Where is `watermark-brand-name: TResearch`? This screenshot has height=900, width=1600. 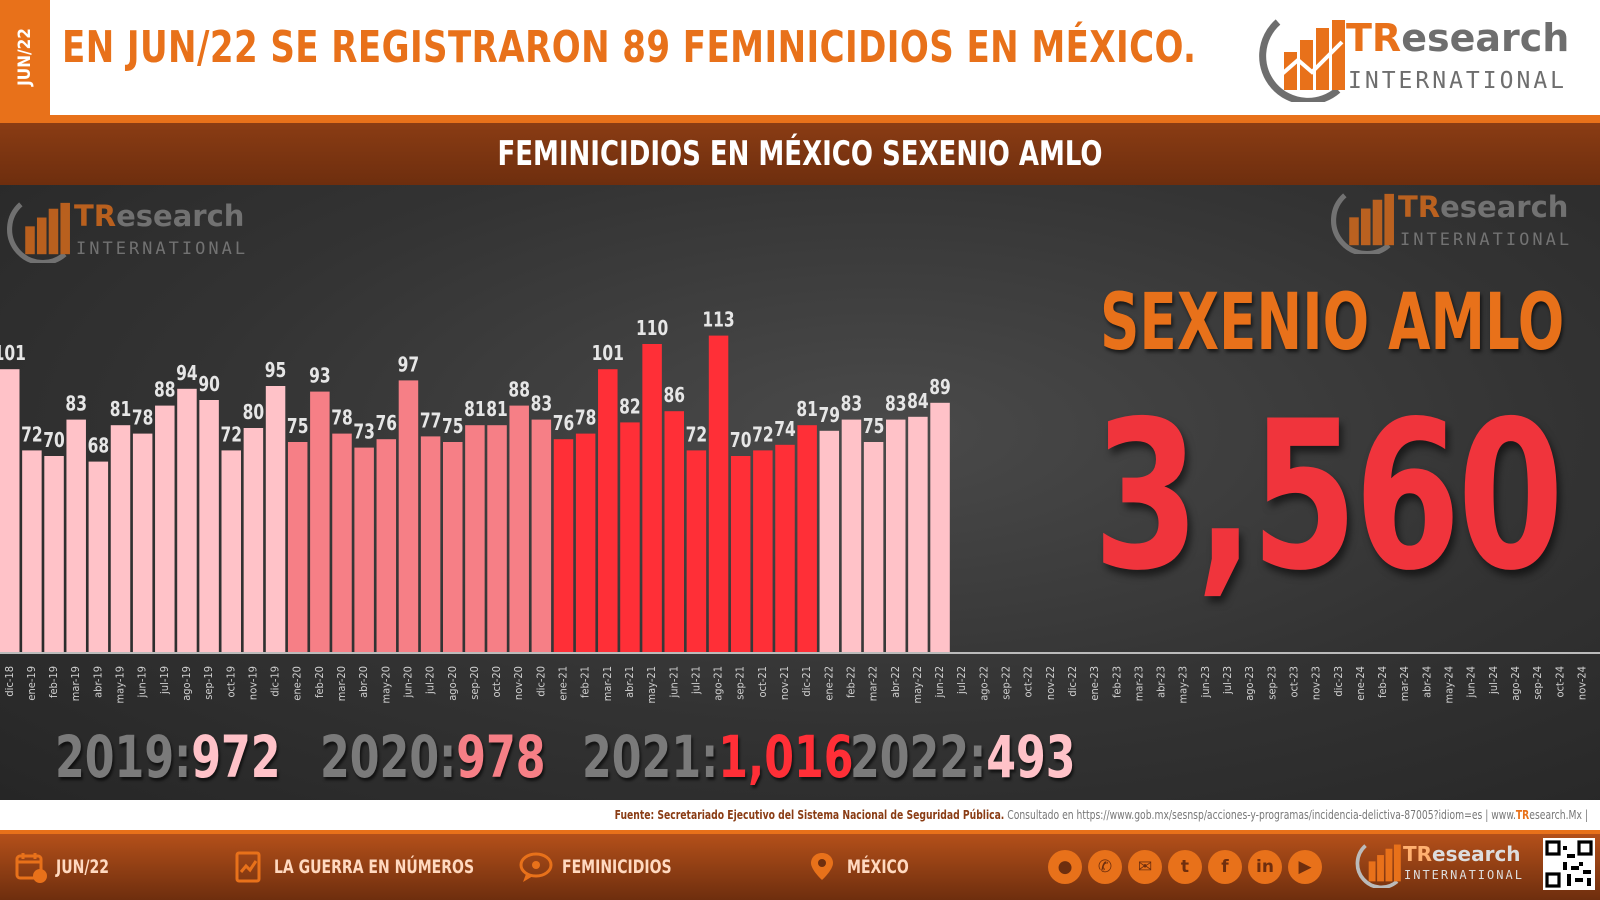 watermark-brand-name: TResearch is located at coordinates (159, 216).